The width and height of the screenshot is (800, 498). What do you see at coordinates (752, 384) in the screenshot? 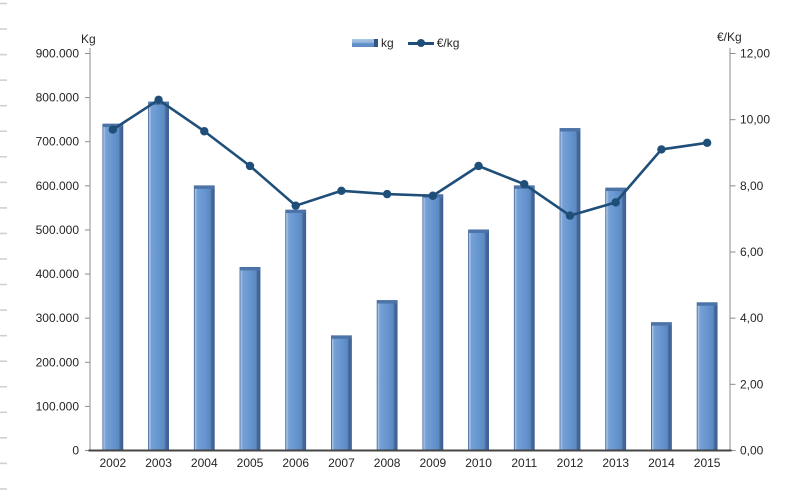
I see `right-axis-tick-label: 2,00` at bounding box center [752, 384].